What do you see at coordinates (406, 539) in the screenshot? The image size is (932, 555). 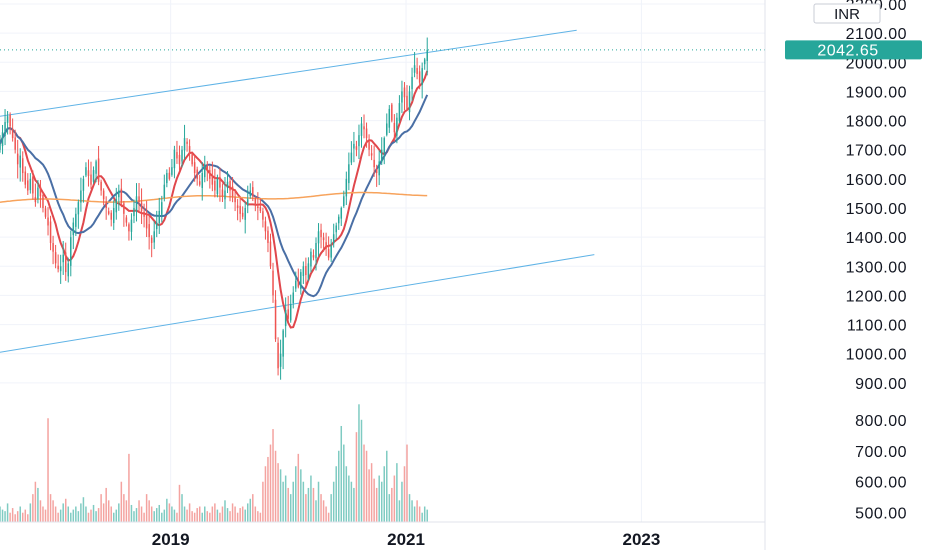 I see `time-axis: 2019 2021 2023` at bounding box center [406, 539].